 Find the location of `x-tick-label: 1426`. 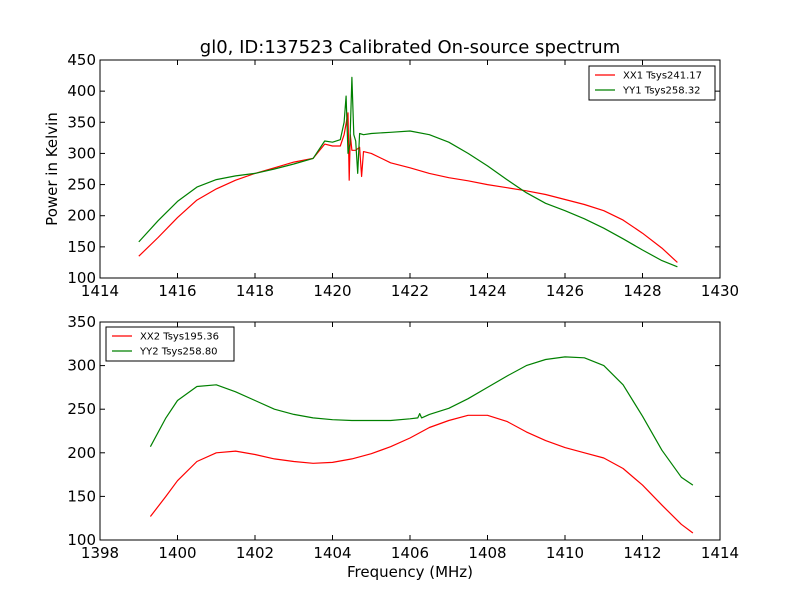

x-tick-label: 1426 is located at coordinates (565, 291).